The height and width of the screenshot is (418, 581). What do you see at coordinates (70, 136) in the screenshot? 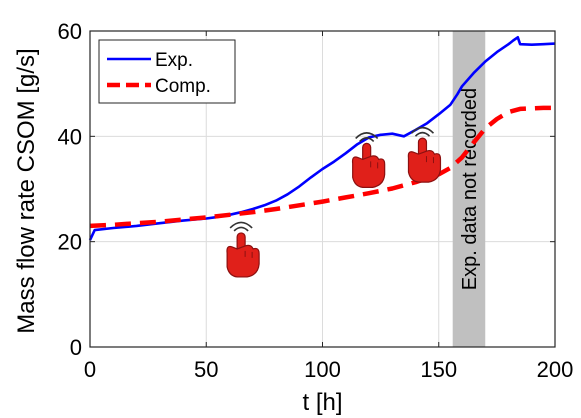
I see `y-tick-label: 40` at bounding box center [70, 136].